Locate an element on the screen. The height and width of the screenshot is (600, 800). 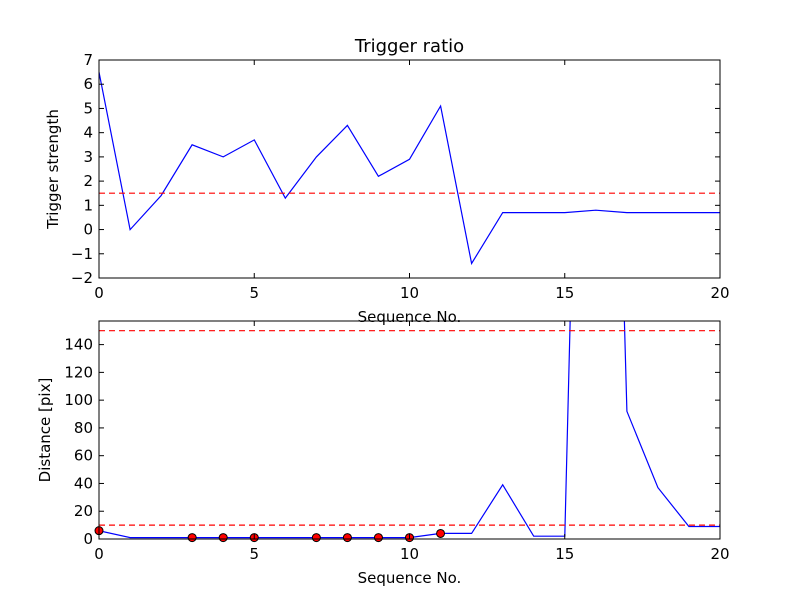
y-tick-label: 120 is located at coordinates (78, 372).